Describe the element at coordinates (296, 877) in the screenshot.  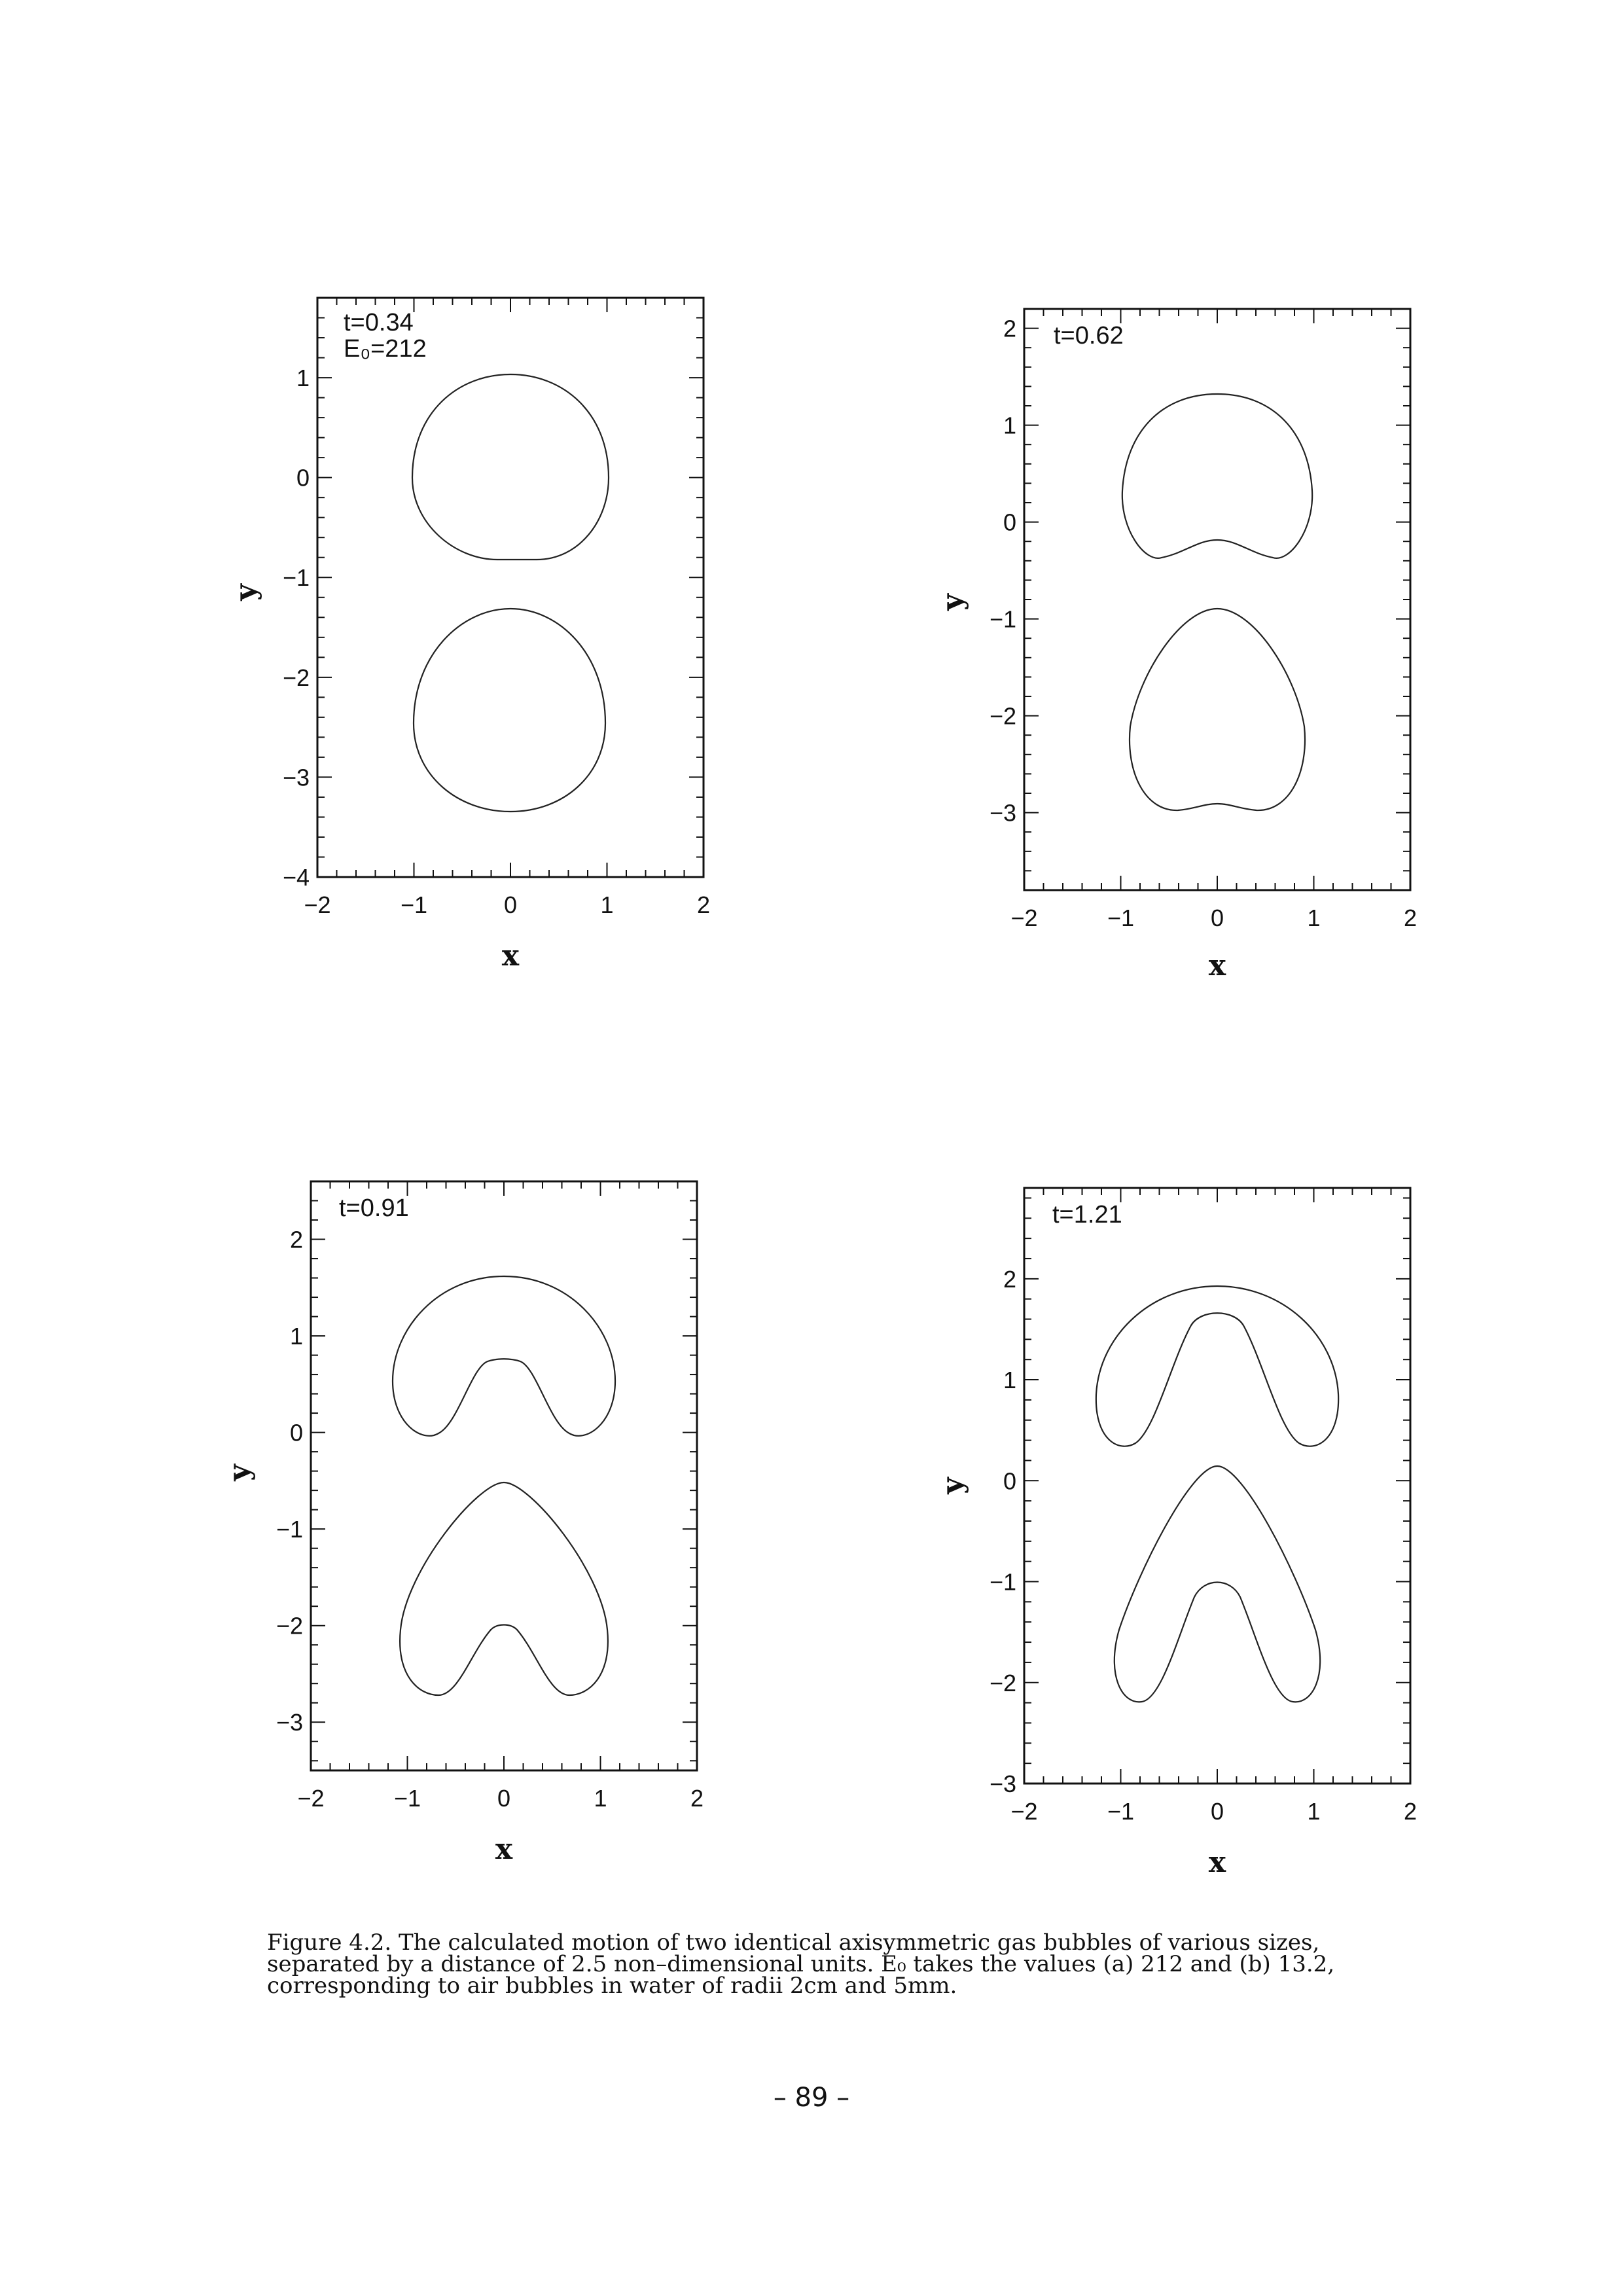
I see `y-tick-label: −4` at that location.